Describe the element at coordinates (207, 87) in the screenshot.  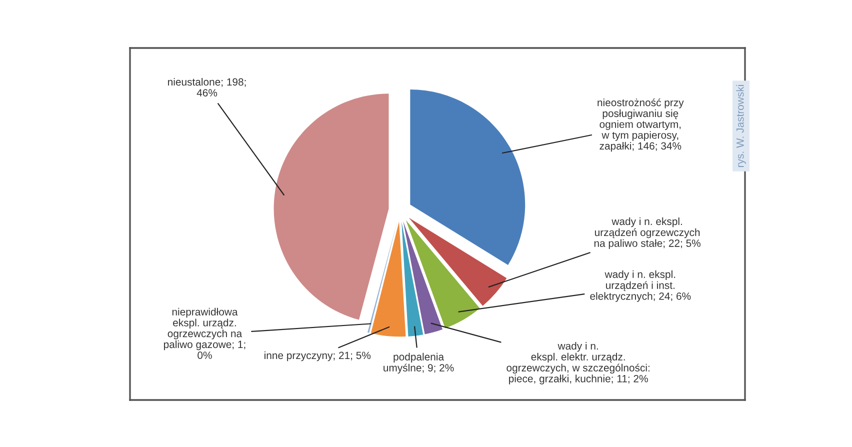
I see `slice-label: nieustalone; 198; 46%` at that location.